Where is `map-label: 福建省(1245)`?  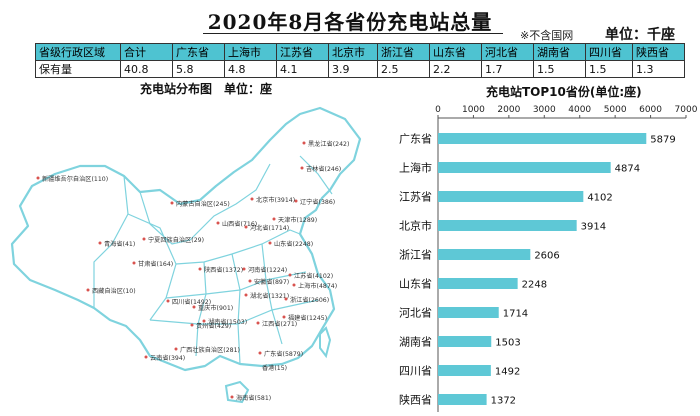 map-label: 福建省(1245) is located at coordinates (307, 318).